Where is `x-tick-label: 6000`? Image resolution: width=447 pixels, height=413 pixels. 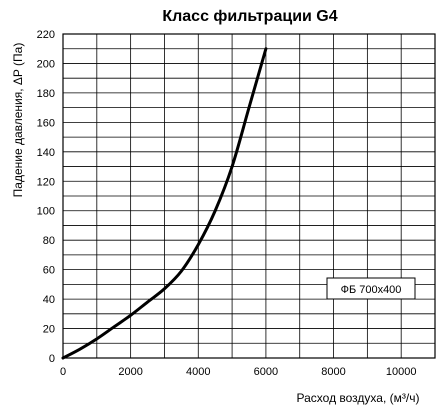 x-tick-label: 6000 is located at coordinates (266, 372).